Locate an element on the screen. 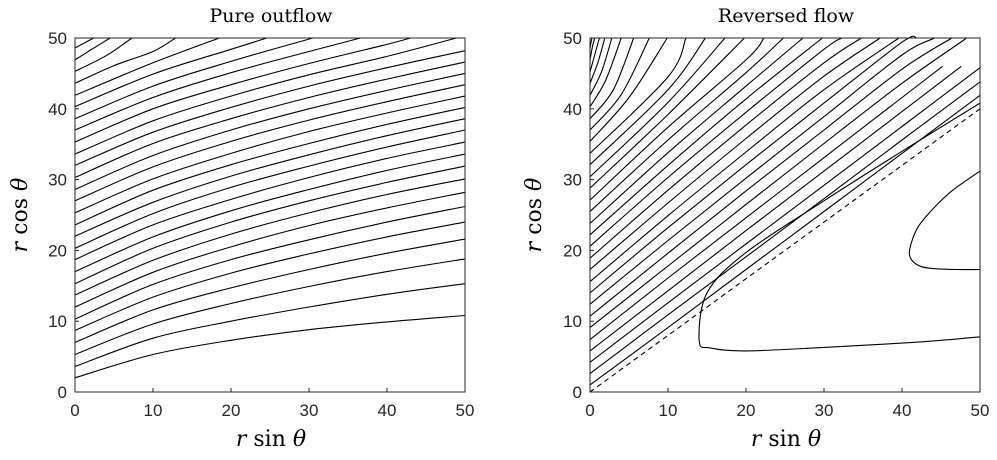 Image resolution: width=997 pixels, height=460 pixels. plot-title: Reversed flow is located at coordinates (786, 16).